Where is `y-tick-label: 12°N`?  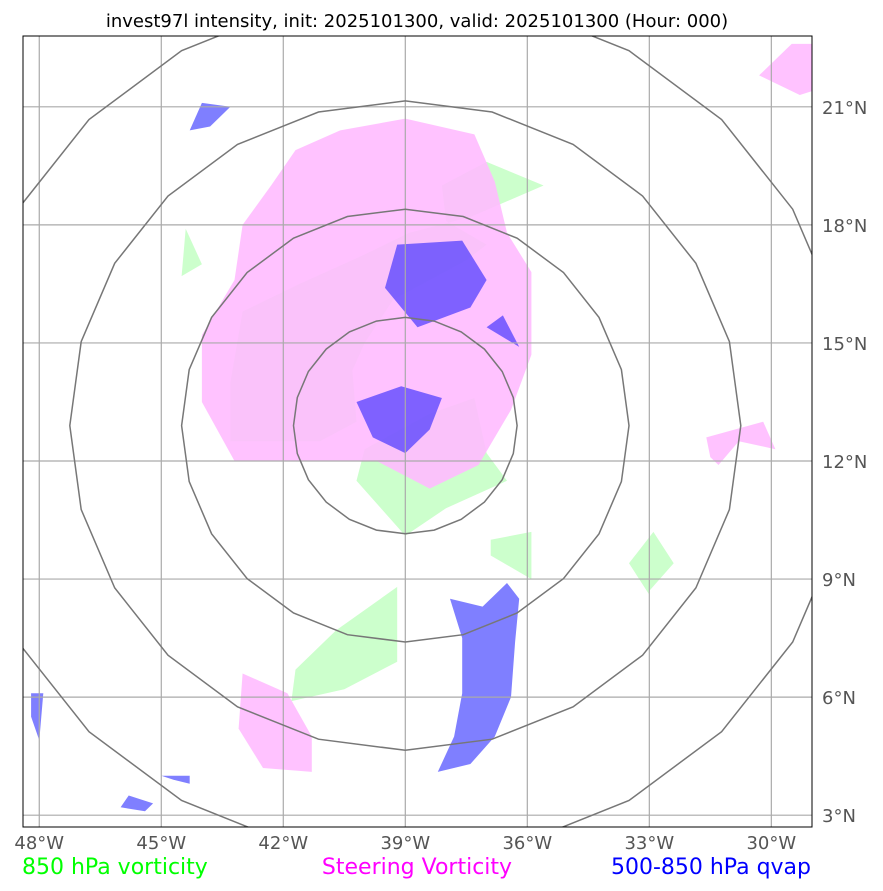
y-tick-label: 12°N is located at coordinates (844, 462).